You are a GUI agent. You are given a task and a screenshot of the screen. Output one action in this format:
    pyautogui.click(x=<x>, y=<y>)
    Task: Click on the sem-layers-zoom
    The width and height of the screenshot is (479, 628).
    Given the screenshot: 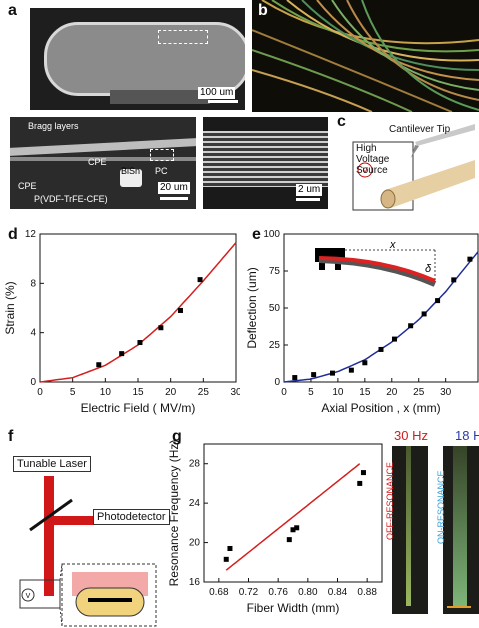 What is the action you would take?
    pyautogui.click(x=265, y=163)
    